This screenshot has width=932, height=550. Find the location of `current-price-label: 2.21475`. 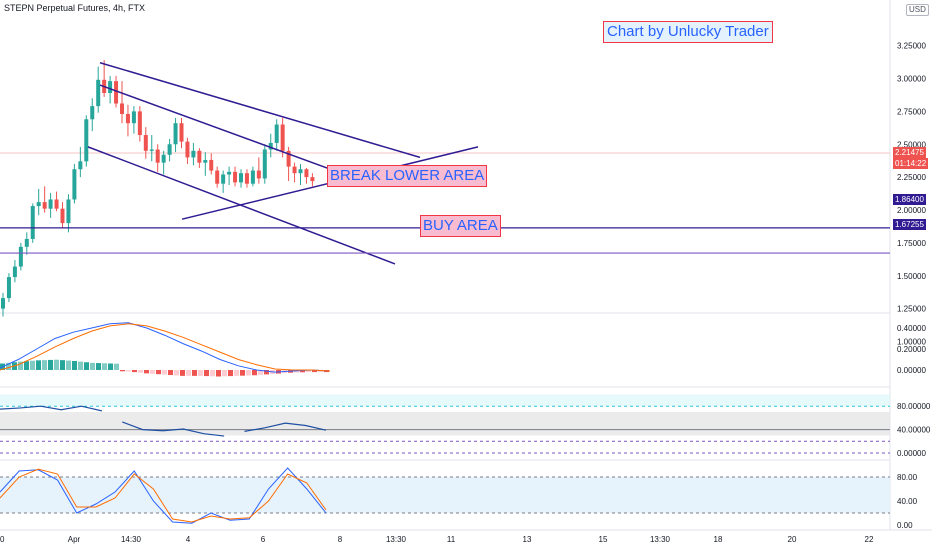

current-price-label: 2.21475 is located at coordinates (909, 152).